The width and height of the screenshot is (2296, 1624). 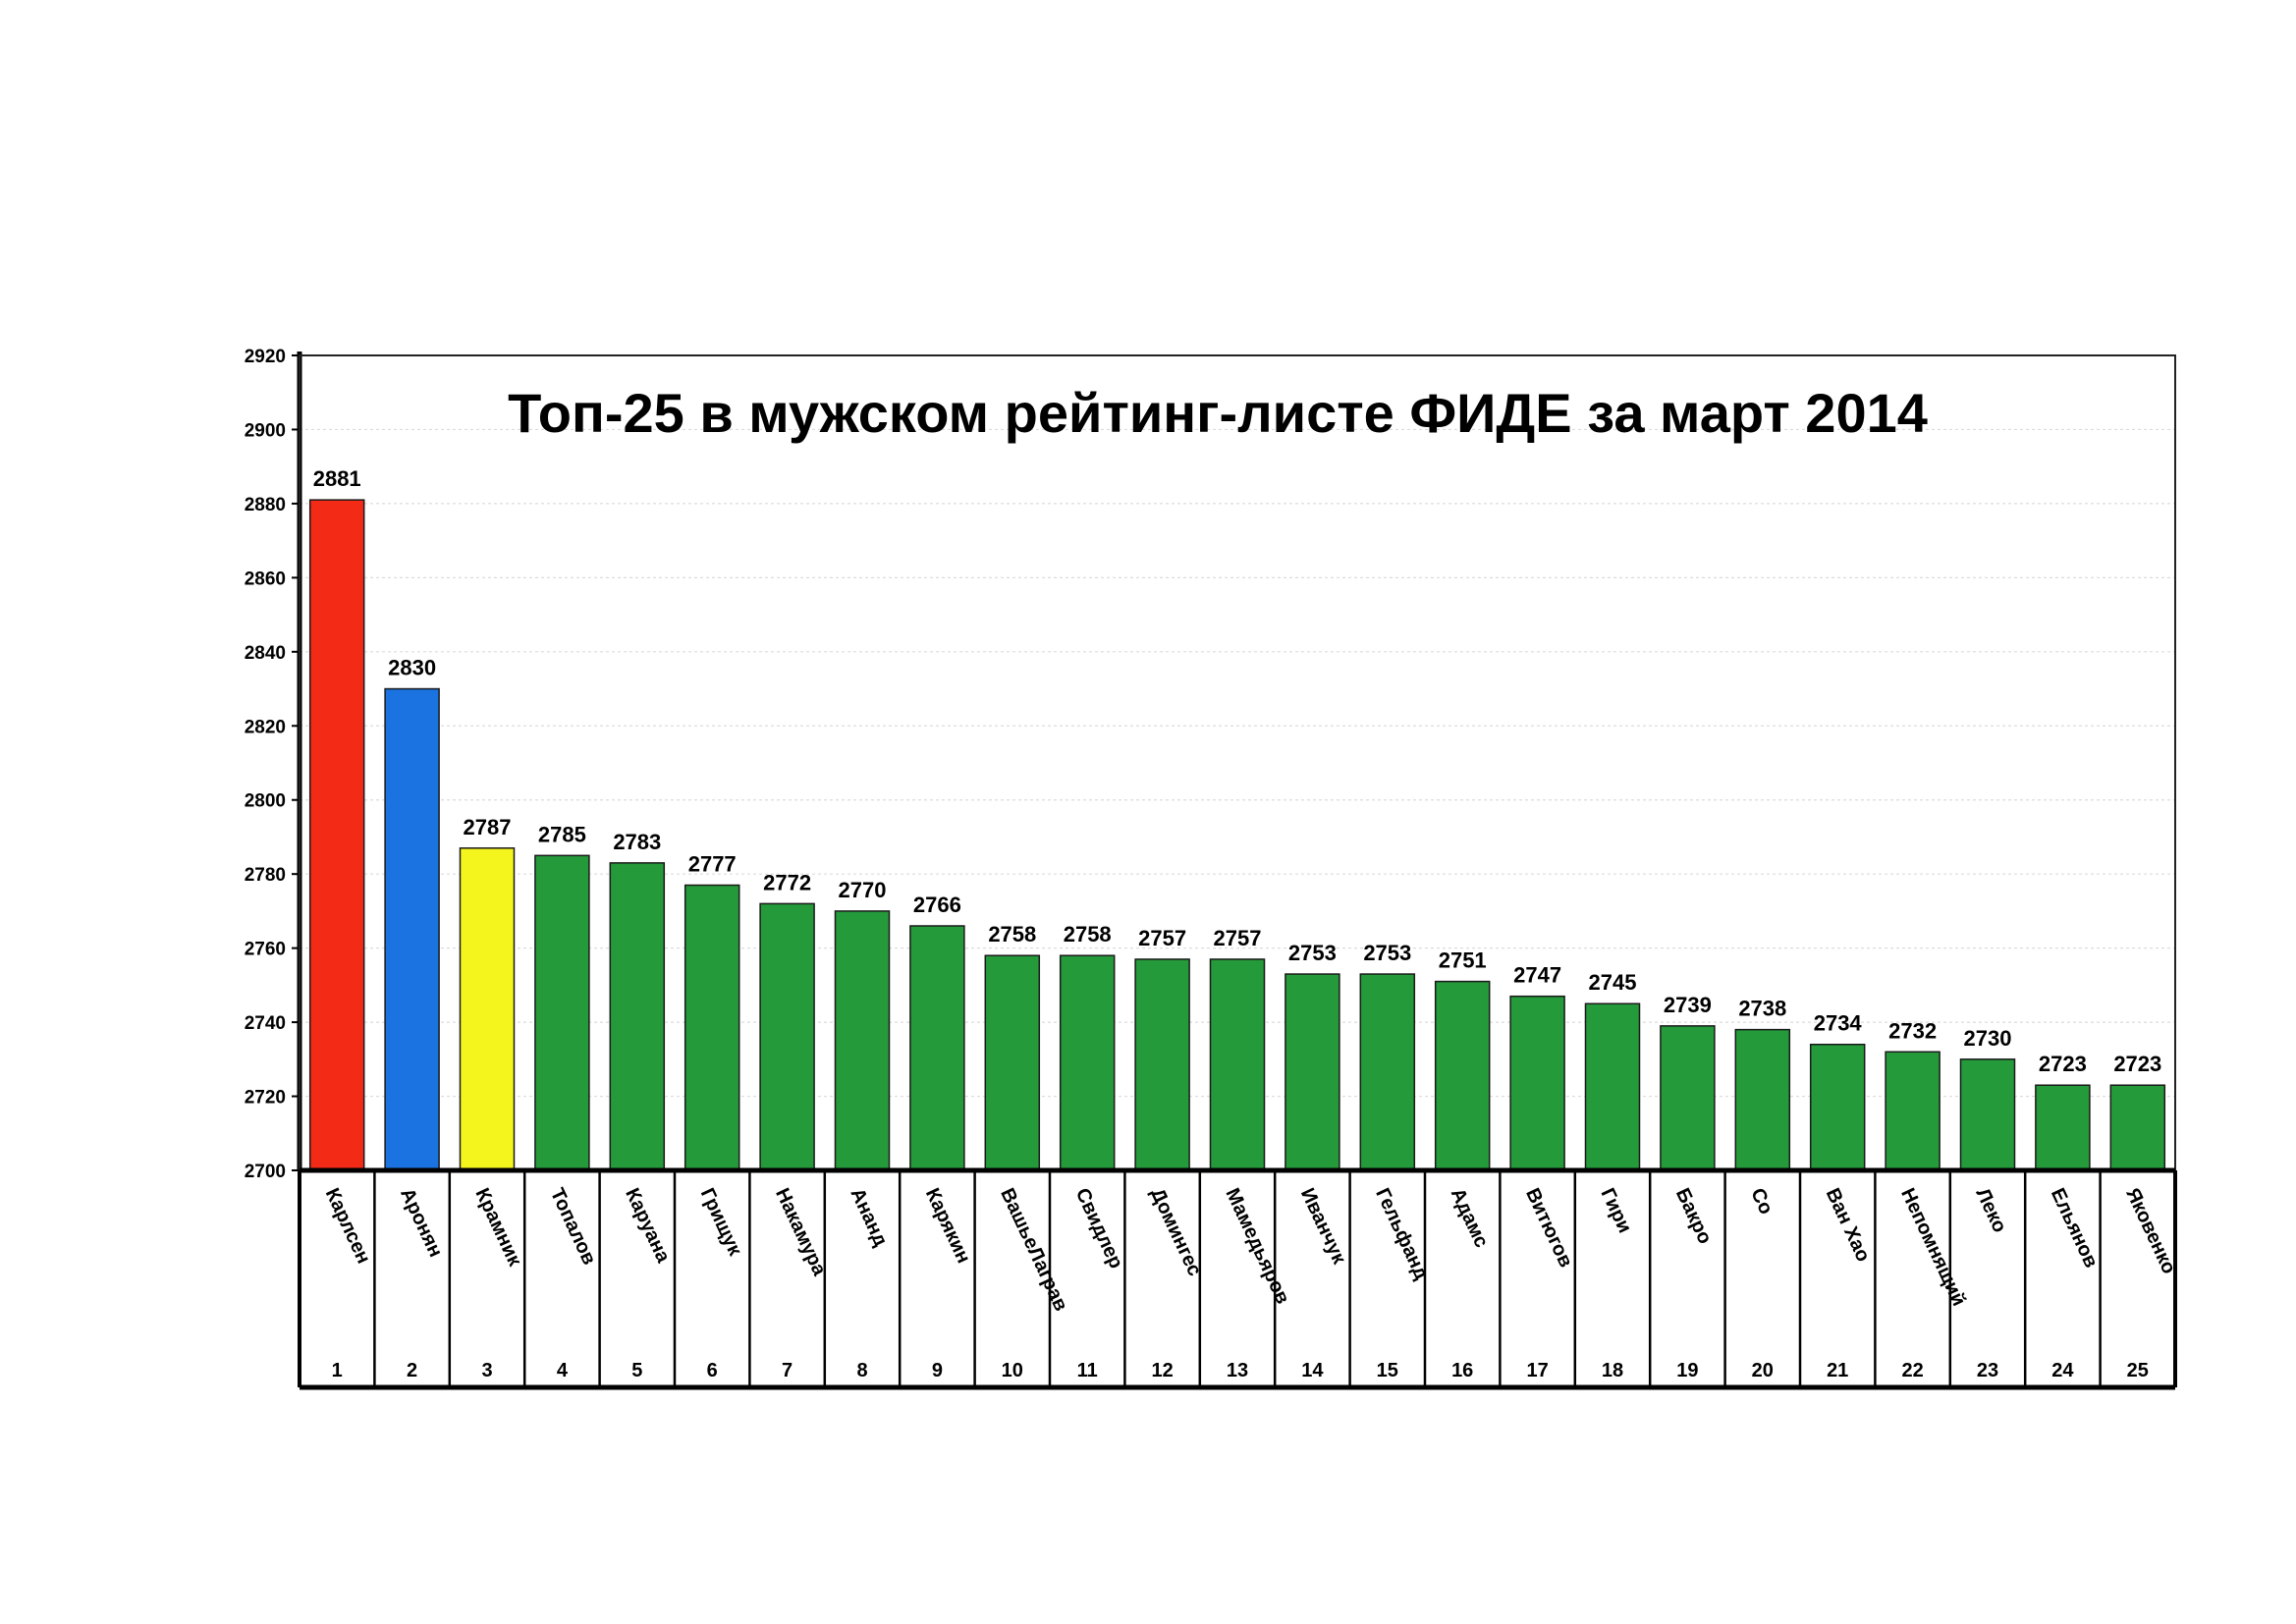 I want to click on category-label: Гири, so click(x=1615, y=1210).